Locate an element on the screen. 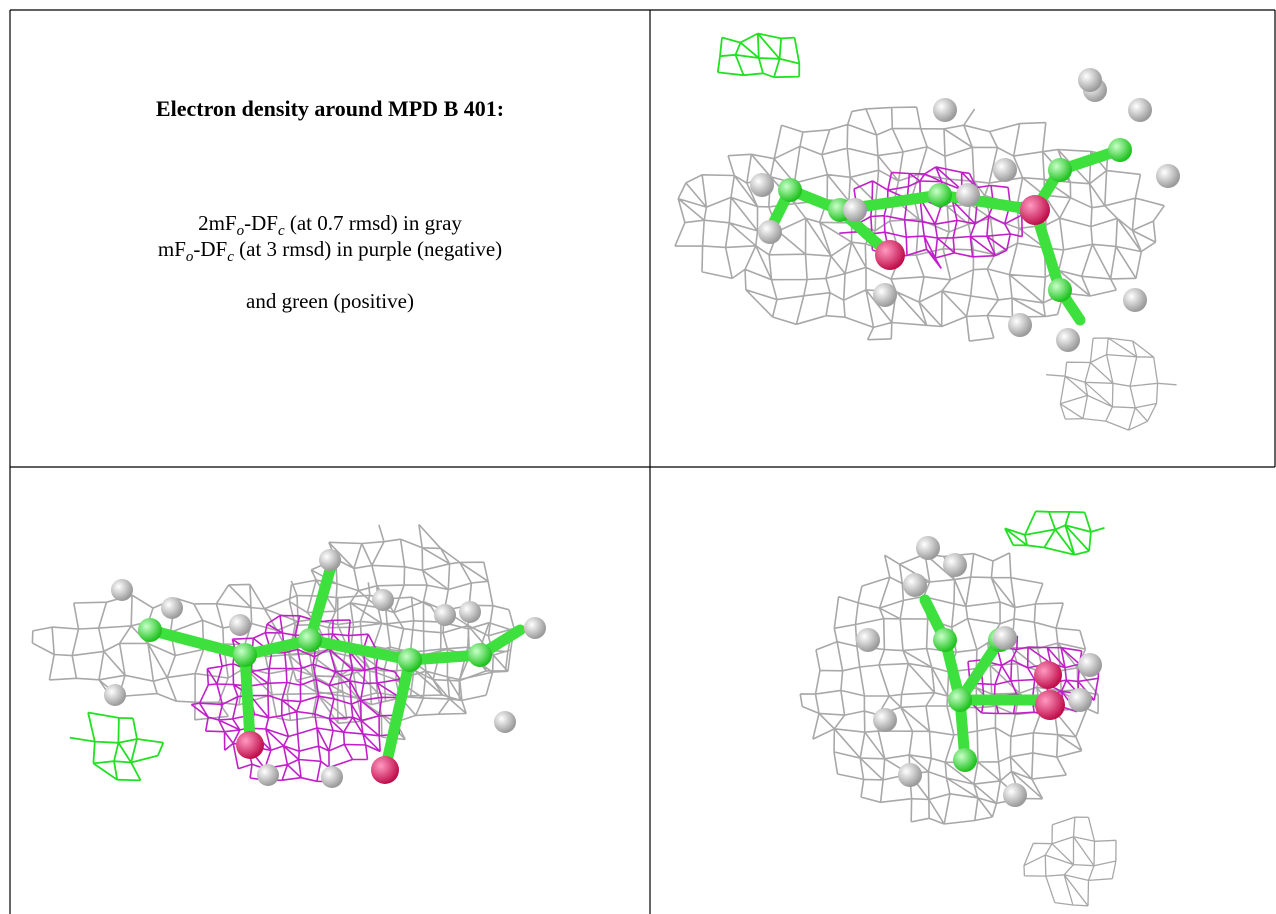  caption-text: 2mF is located at coordinates (217, 223).